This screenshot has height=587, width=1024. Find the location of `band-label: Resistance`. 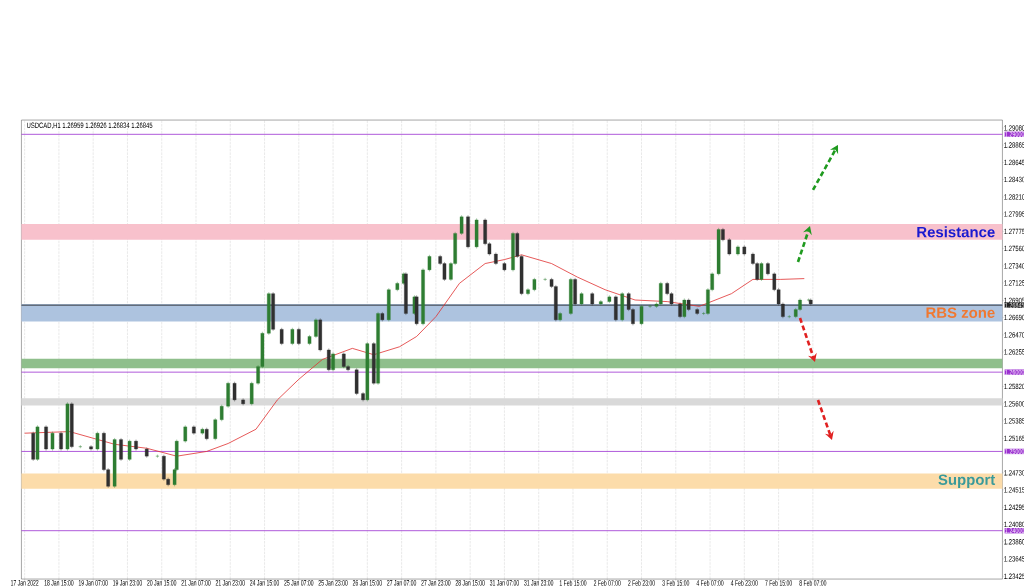

band-label: Resistance is located at coordinates (956, 232).